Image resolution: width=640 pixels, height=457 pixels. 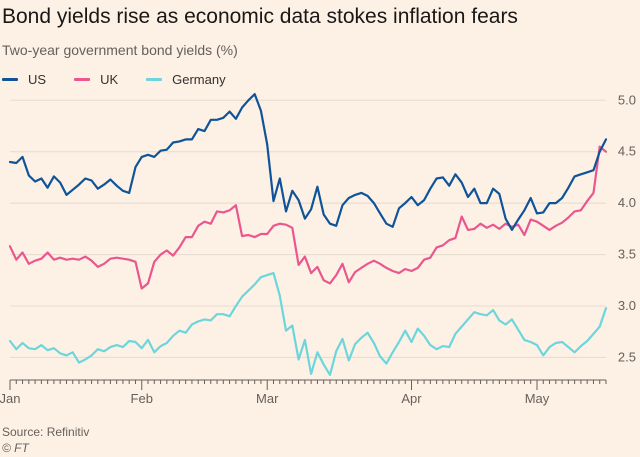 What do you see at coordinates (627, 356) in the screenshot?
I see `y-tick-label: 2.5` at bounding box center [627, 356].